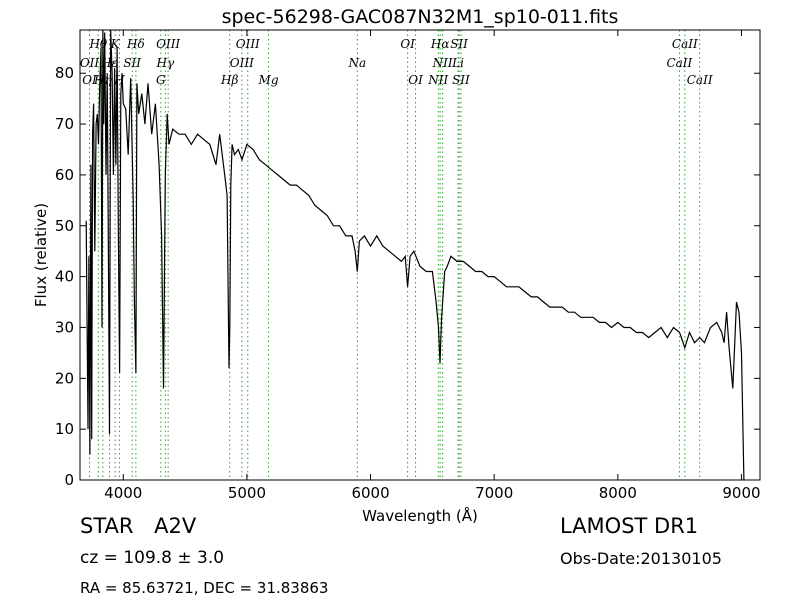 This screenshot has width=800, height=600. I want to click on line-label-20: SII, so click(459, 44).